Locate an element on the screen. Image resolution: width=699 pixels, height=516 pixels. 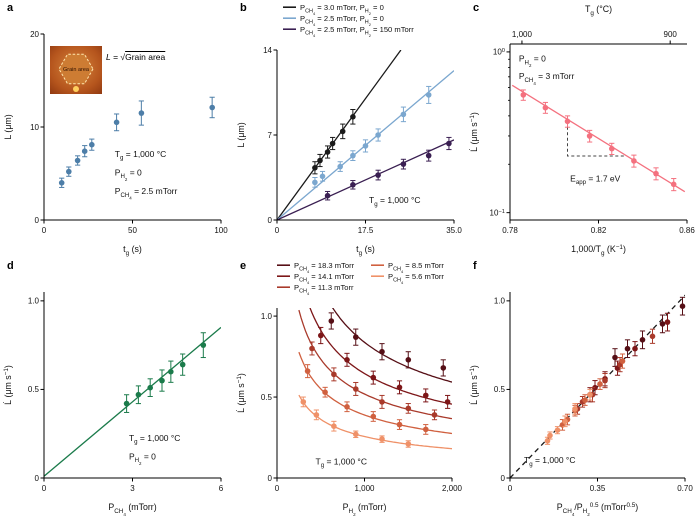
svg-text: 3 is located at coordinates (132, 488).